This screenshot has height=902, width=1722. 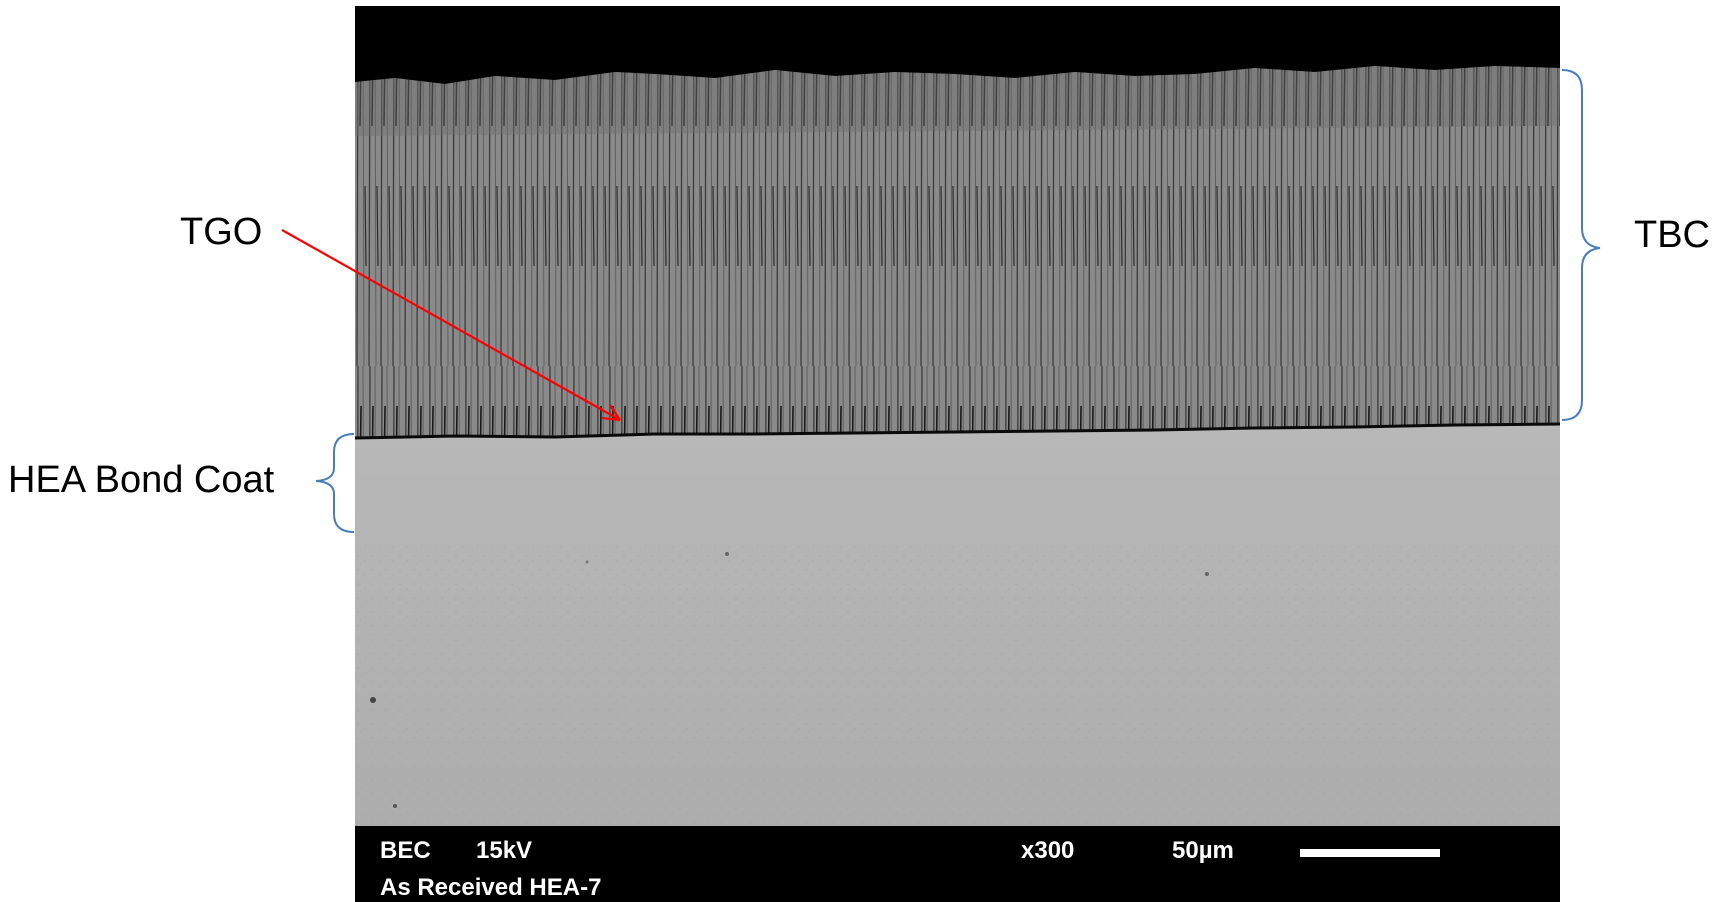 What do you see at coordinates (221, 232) in the screenshot?
I see `tgo-label: TGO` at bounding box center [221, 232].